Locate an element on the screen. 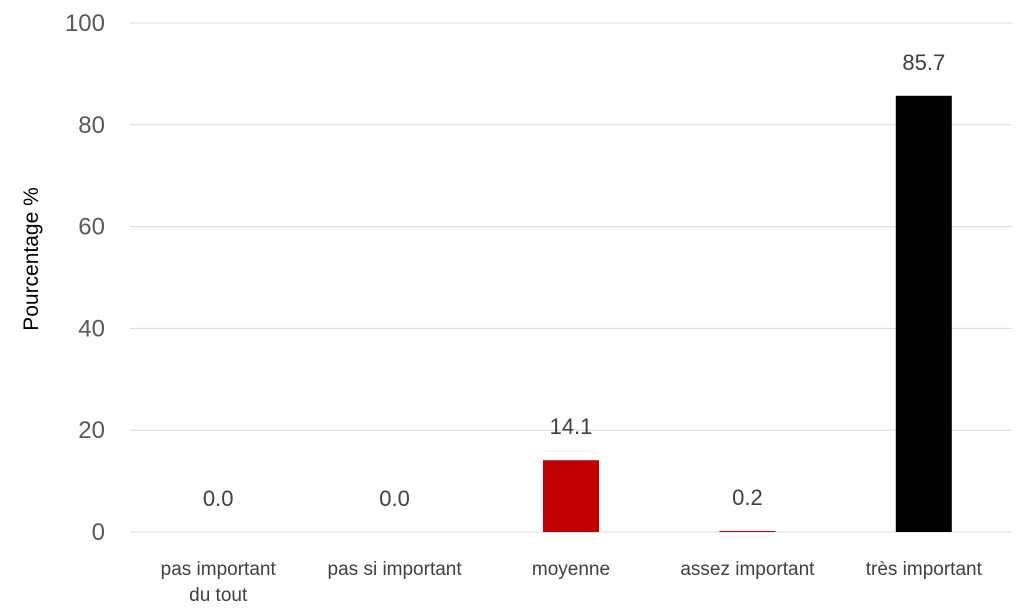  y-tick-label: 0 is located at coordinates (98, 532).